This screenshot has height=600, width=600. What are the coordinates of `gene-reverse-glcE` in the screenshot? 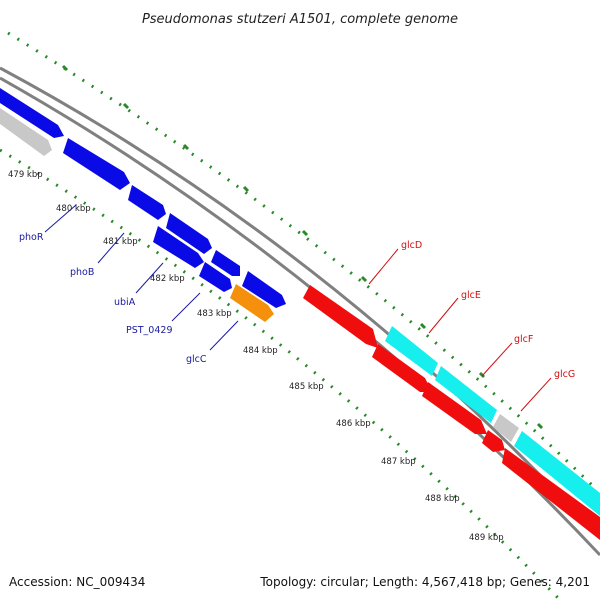 It's located at (402, 368).